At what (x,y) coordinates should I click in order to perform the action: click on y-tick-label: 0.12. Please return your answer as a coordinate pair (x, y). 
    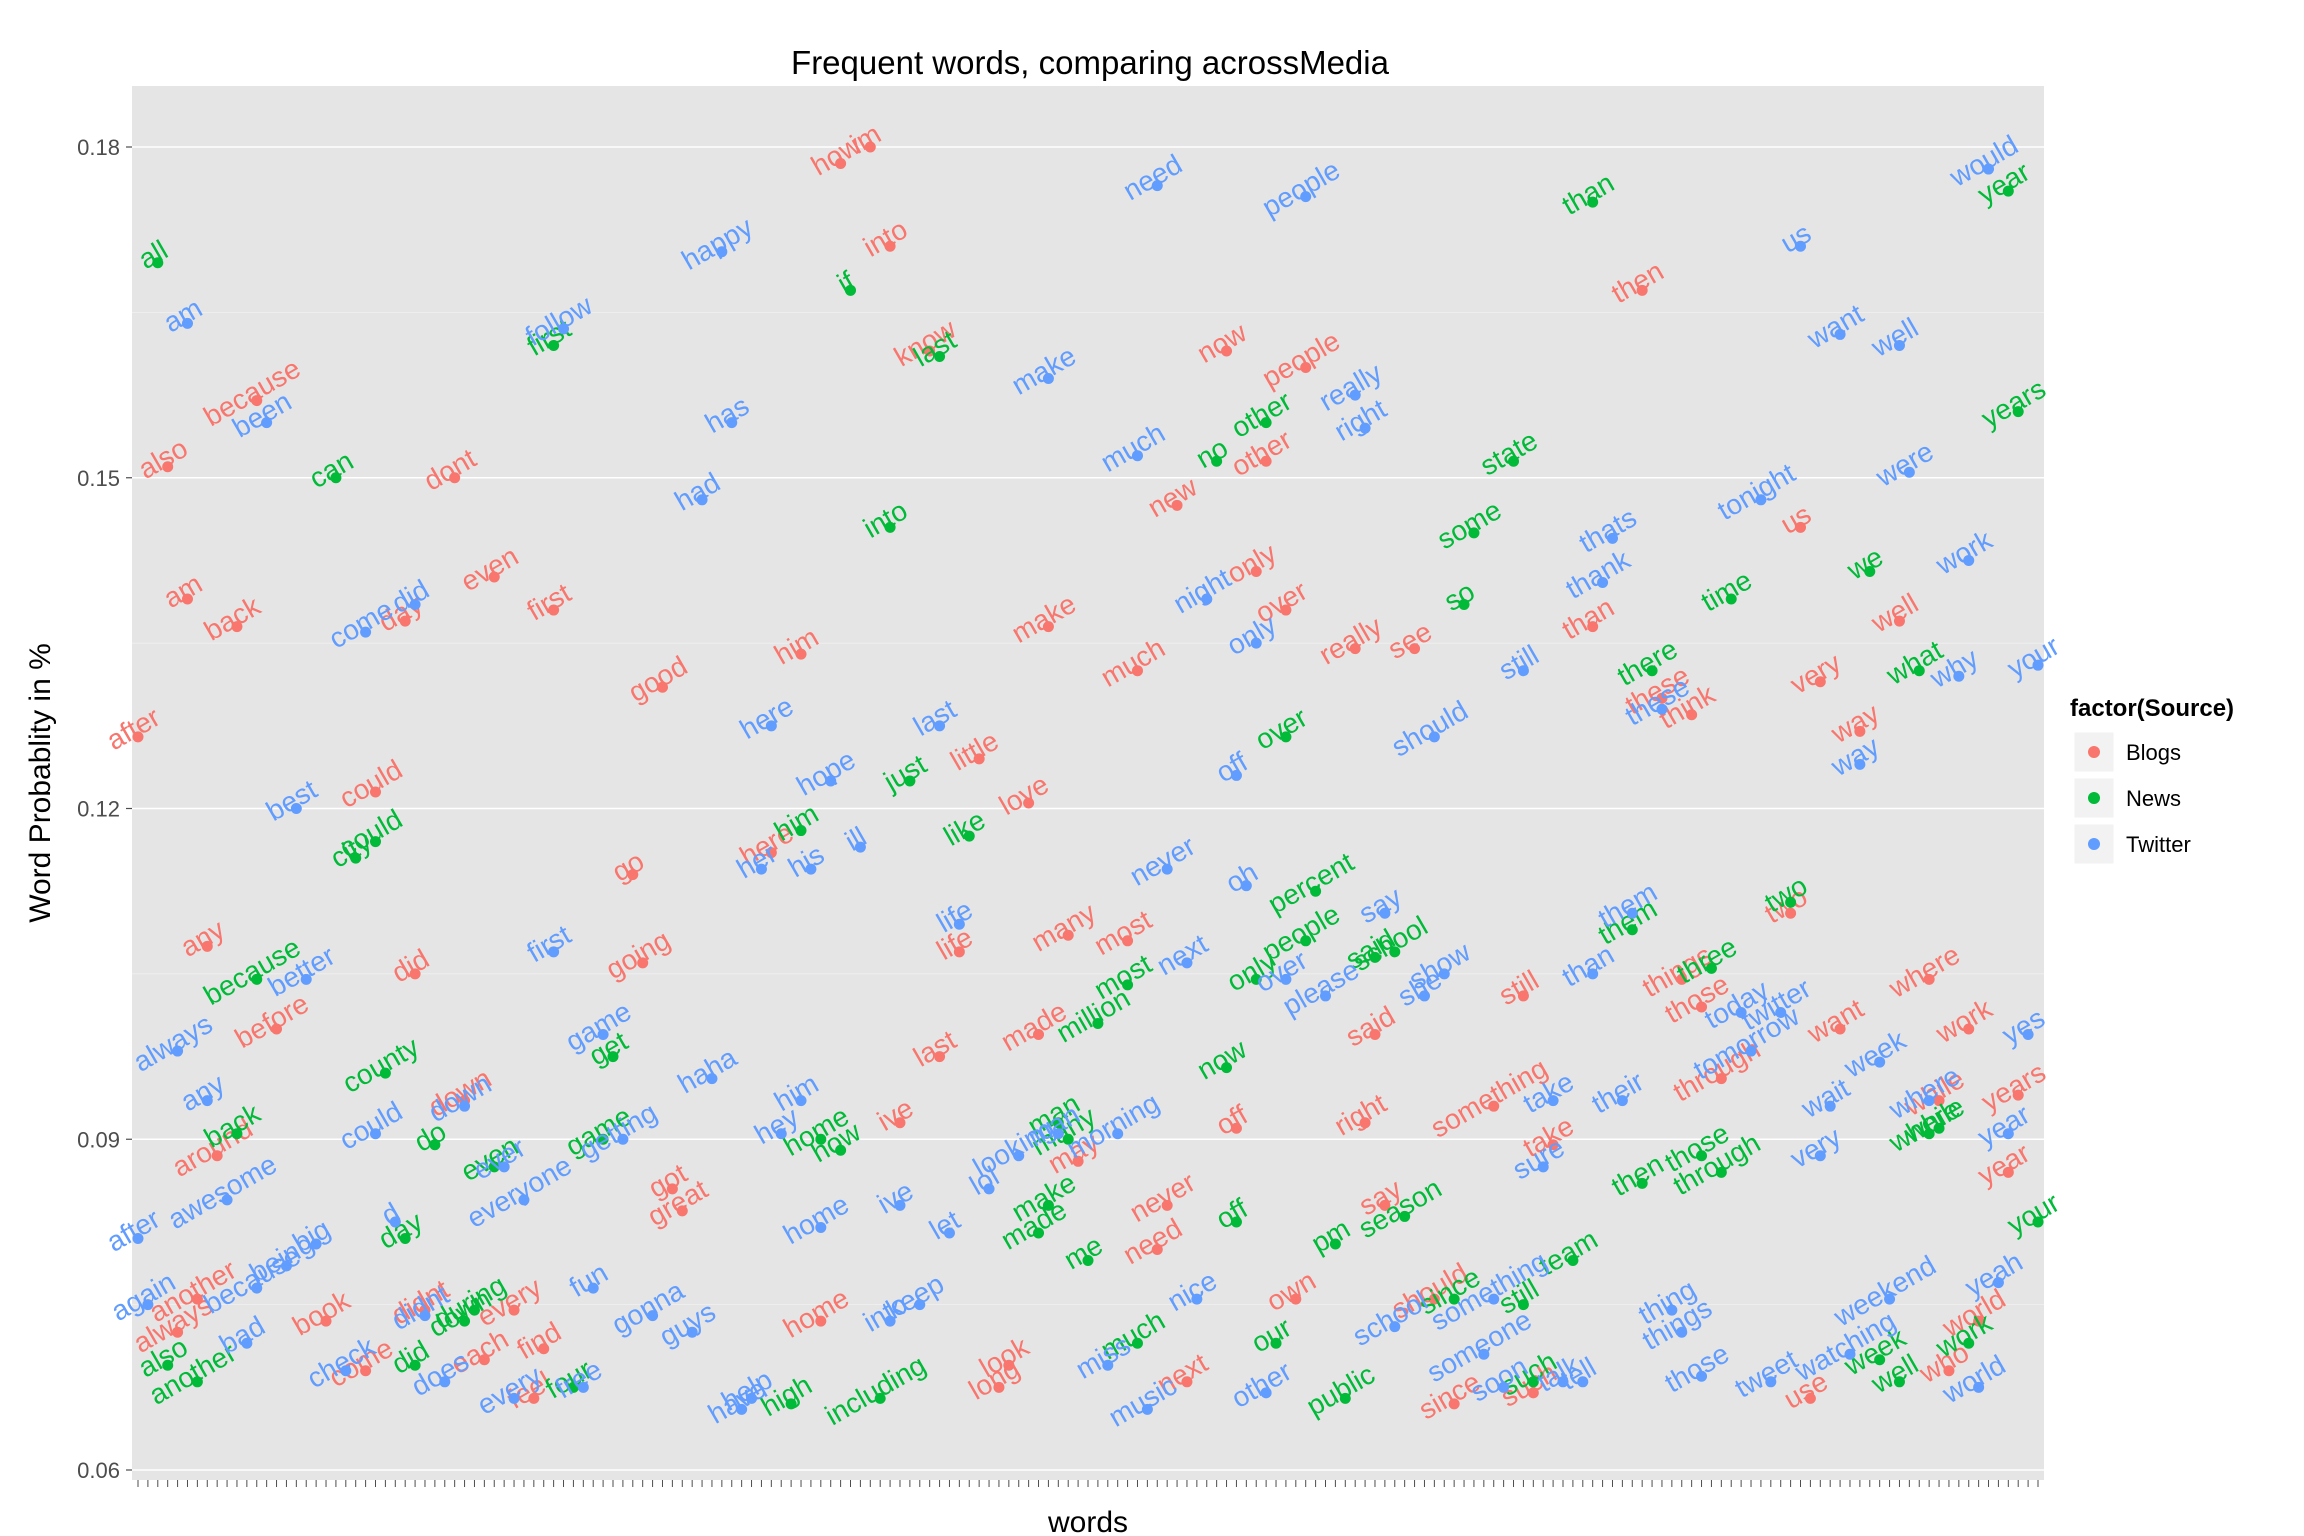
    Looking at the image, I should click on (98, 809).